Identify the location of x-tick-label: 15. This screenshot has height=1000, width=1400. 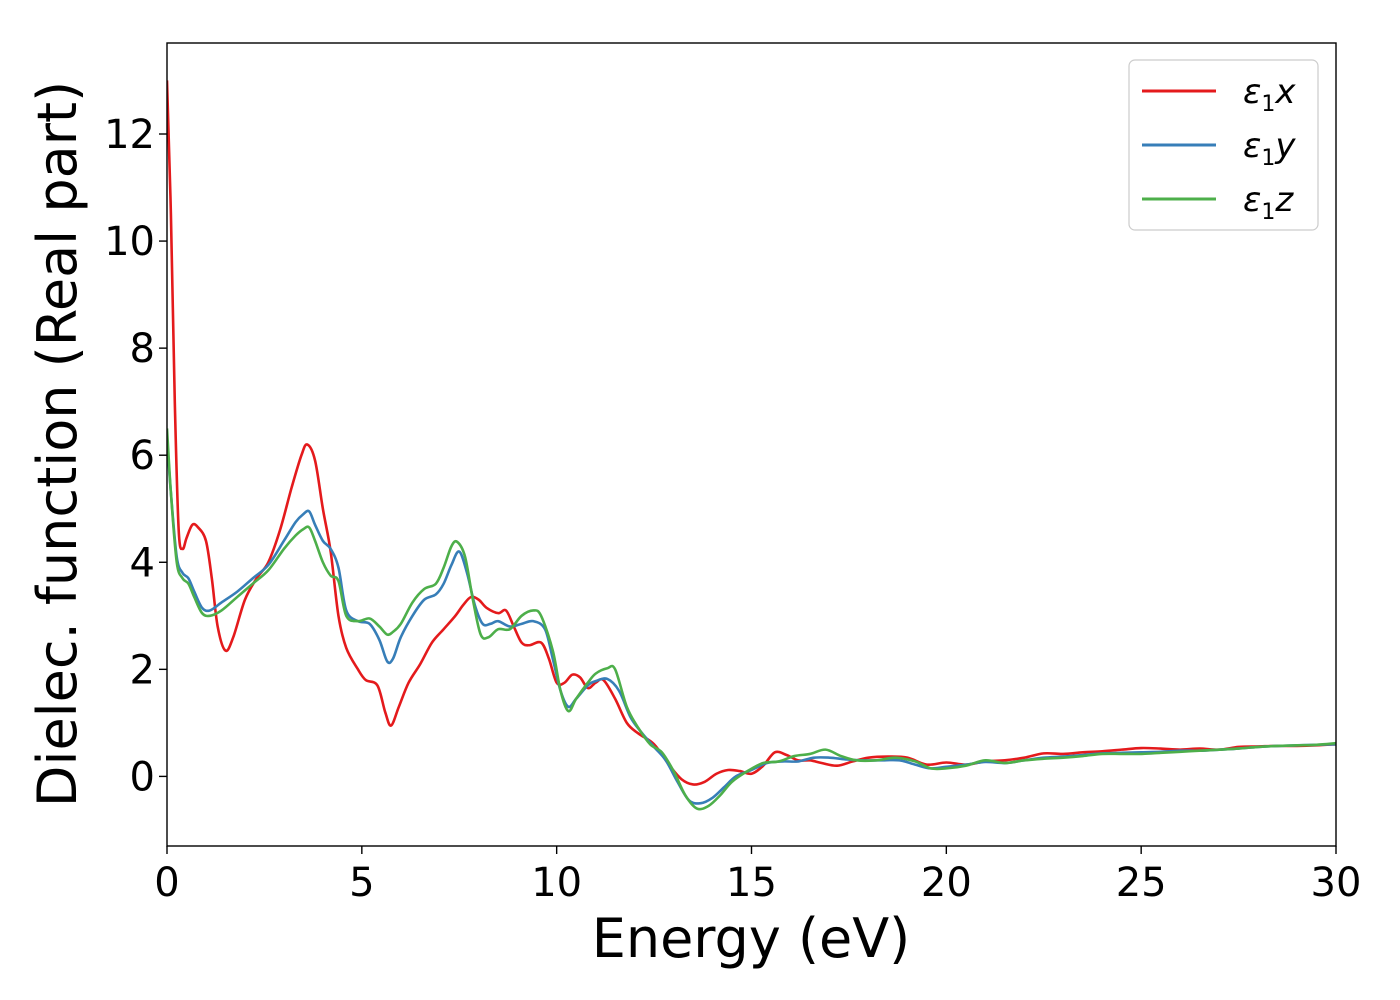
(751, 883).